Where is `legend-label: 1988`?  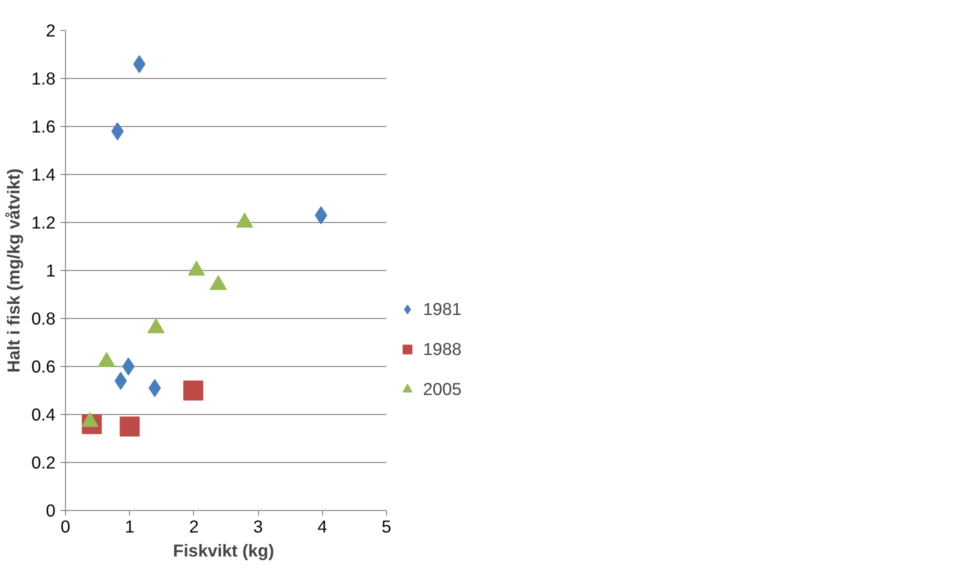 legend-label: 1988 is located at coordinates (442, 349).